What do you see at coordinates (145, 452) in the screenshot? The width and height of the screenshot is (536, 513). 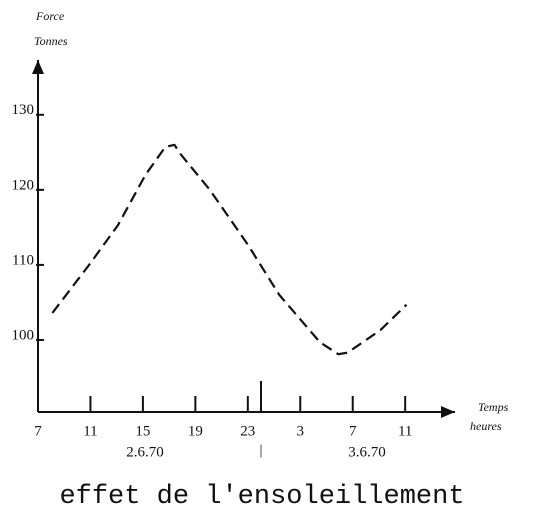 I see `date-label: 2.6.70` at bounding box center [145, 452].